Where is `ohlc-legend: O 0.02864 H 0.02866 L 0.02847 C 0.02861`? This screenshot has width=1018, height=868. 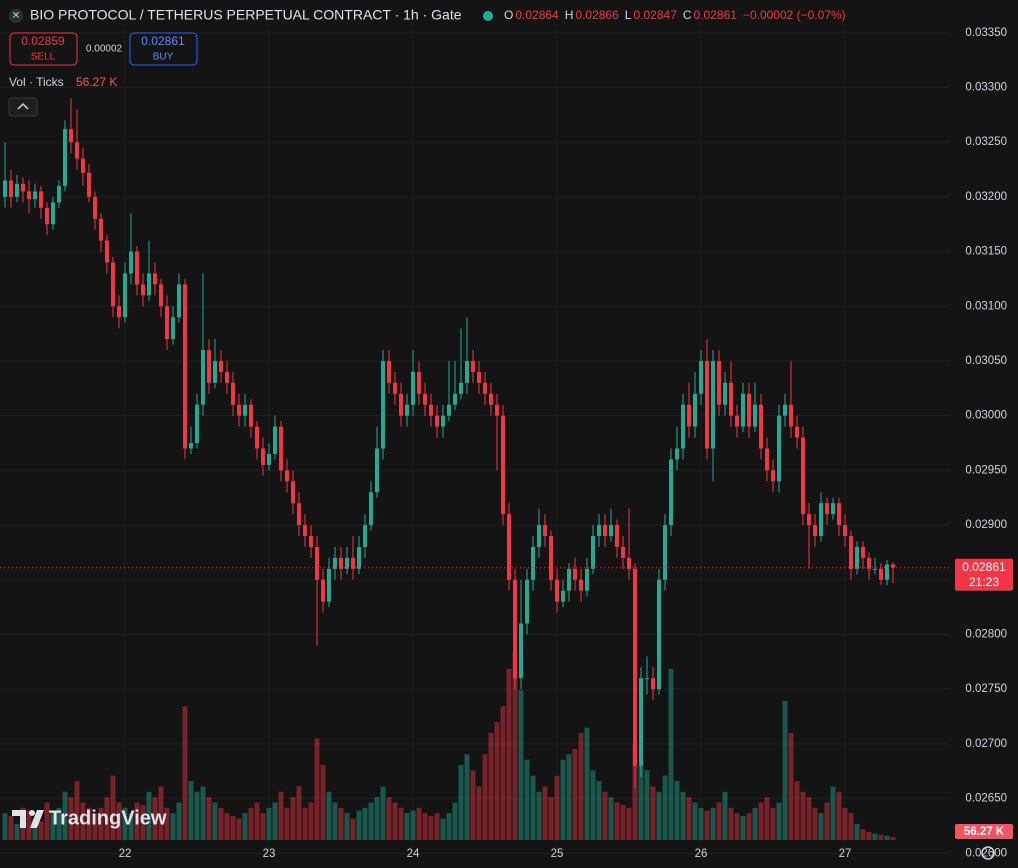 ohlc-legend: O 0.02864 H 0.02866 L 0.02847 C 0.02861 is located at coordinates (620, 15).